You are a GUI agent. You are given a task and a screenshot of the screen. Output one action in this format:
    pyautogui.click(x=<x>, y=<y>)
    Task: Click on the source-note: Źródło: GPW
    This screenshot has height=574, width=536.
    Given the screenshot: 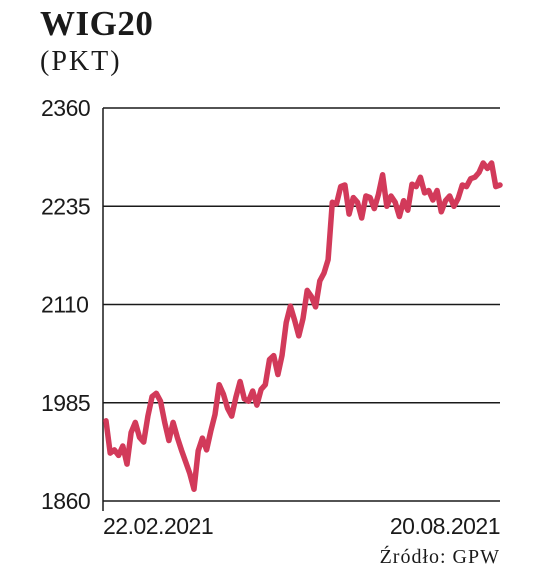 What is the action you would take?
    pyautogui.click(x=439, y=557)
    